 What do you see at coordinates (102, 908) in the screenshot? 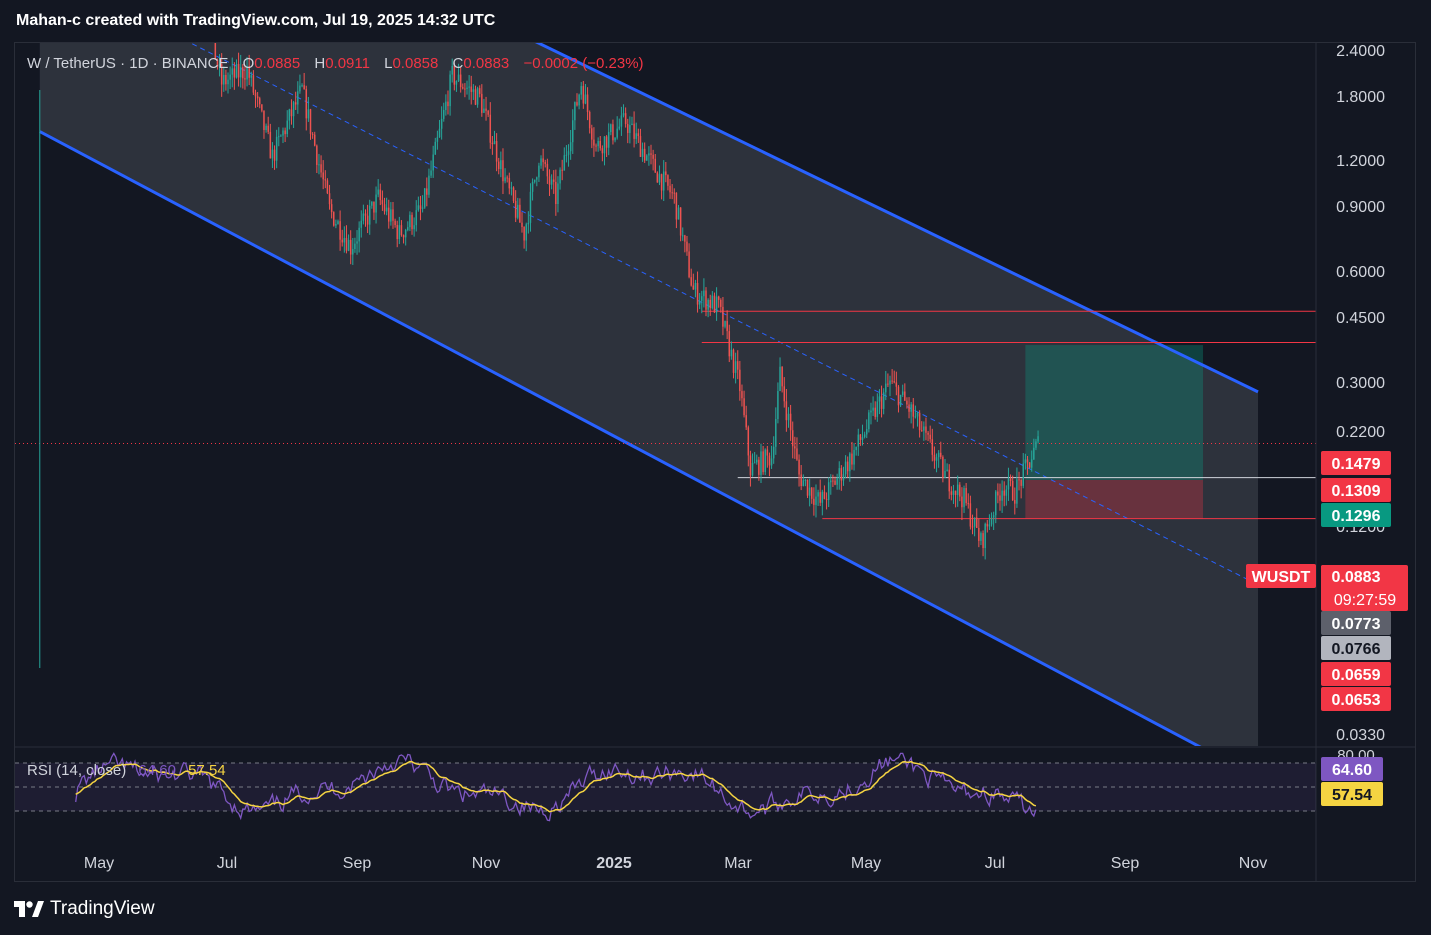
I see `brand-name: TradingView` at bounding box center [102, 908].